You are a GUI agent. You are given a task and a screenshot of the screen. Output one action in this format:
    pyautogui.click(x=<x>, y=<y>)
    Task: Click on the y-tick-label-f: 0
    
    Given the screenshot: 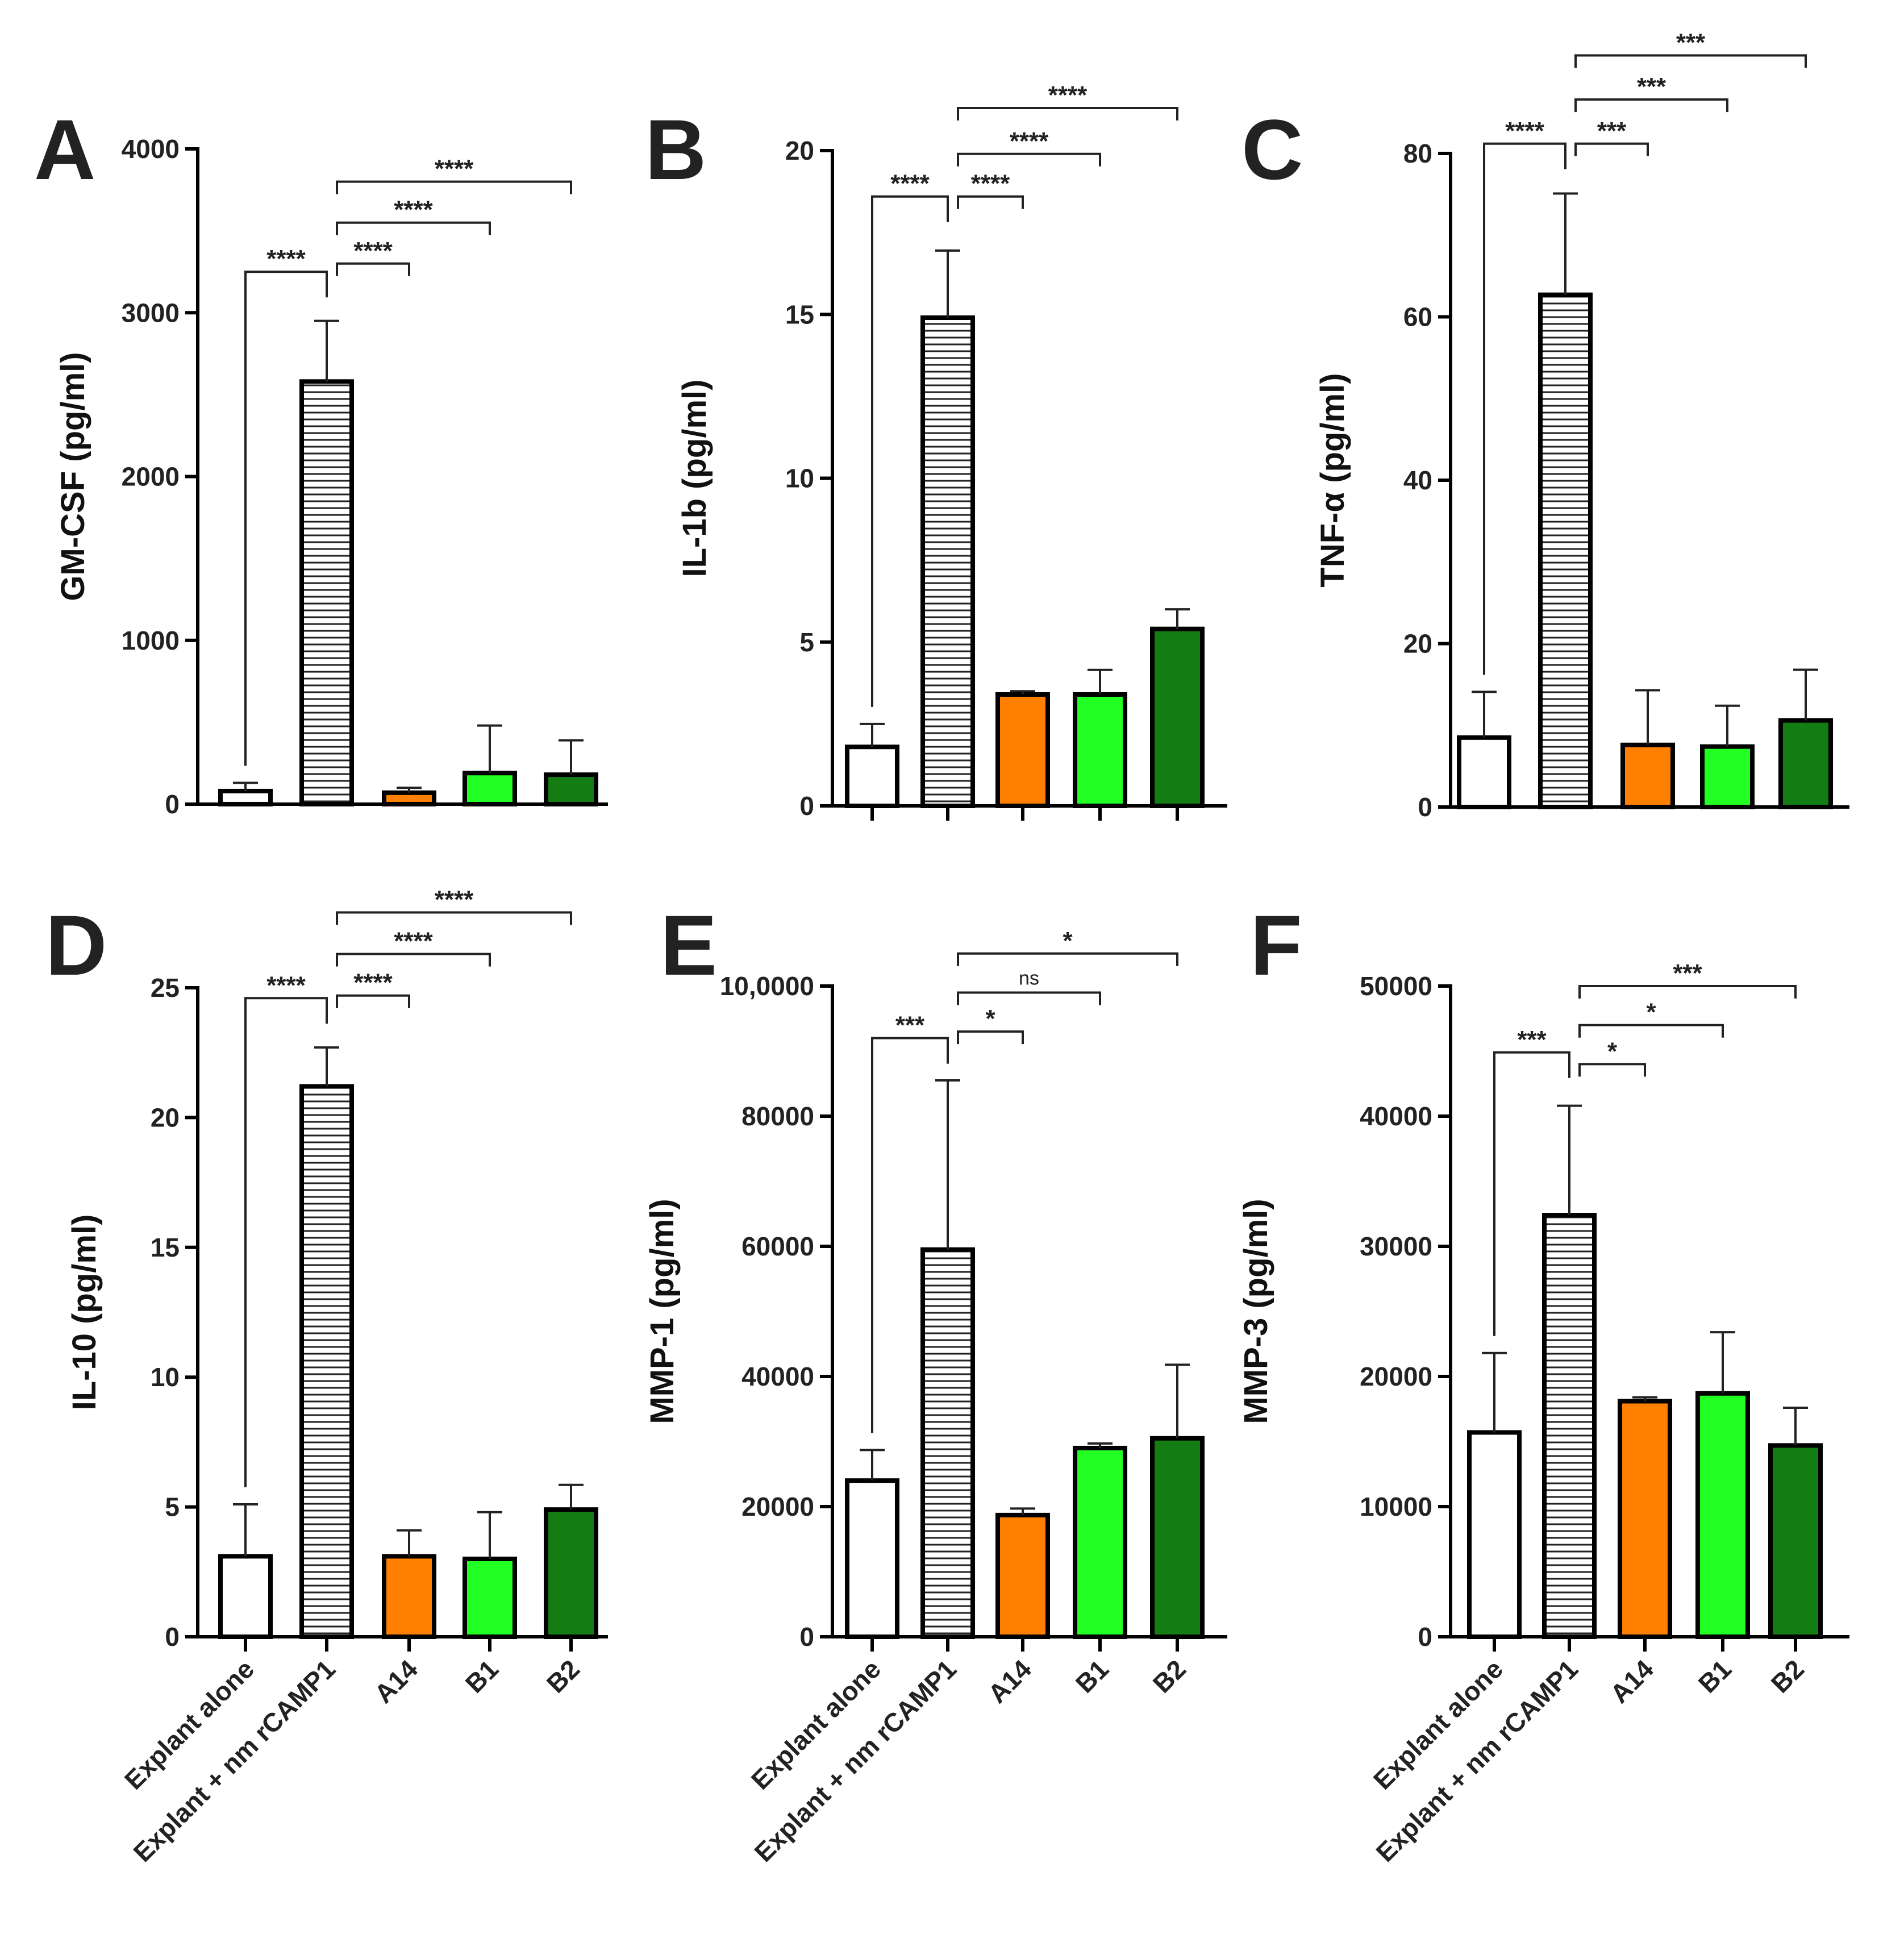 What is the action you would take?
    pyautogui.click(x=1425, y=1637)
    